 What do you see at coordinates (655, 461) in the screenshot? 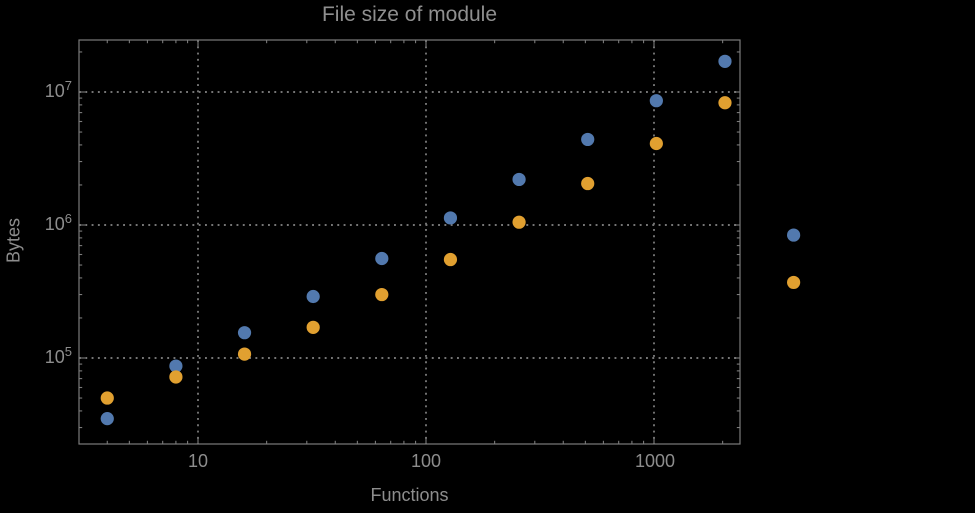
I see `x-tick-label-1000: 1000` at bounding box center [655, 461].